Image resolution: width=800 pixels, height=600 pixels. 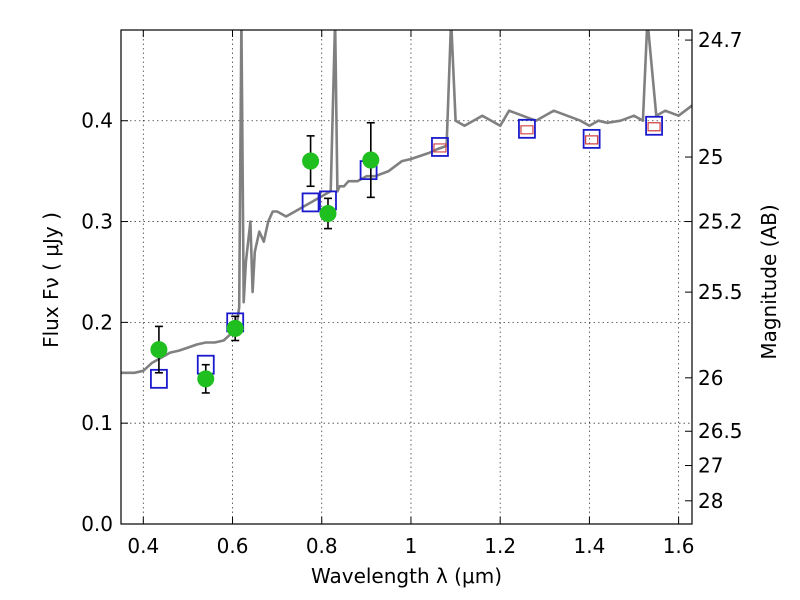 What do you see at coordinates (679, 546) in the screenshot?
I see `x-tick-label: 1.6` at bounding box center [679, 546].